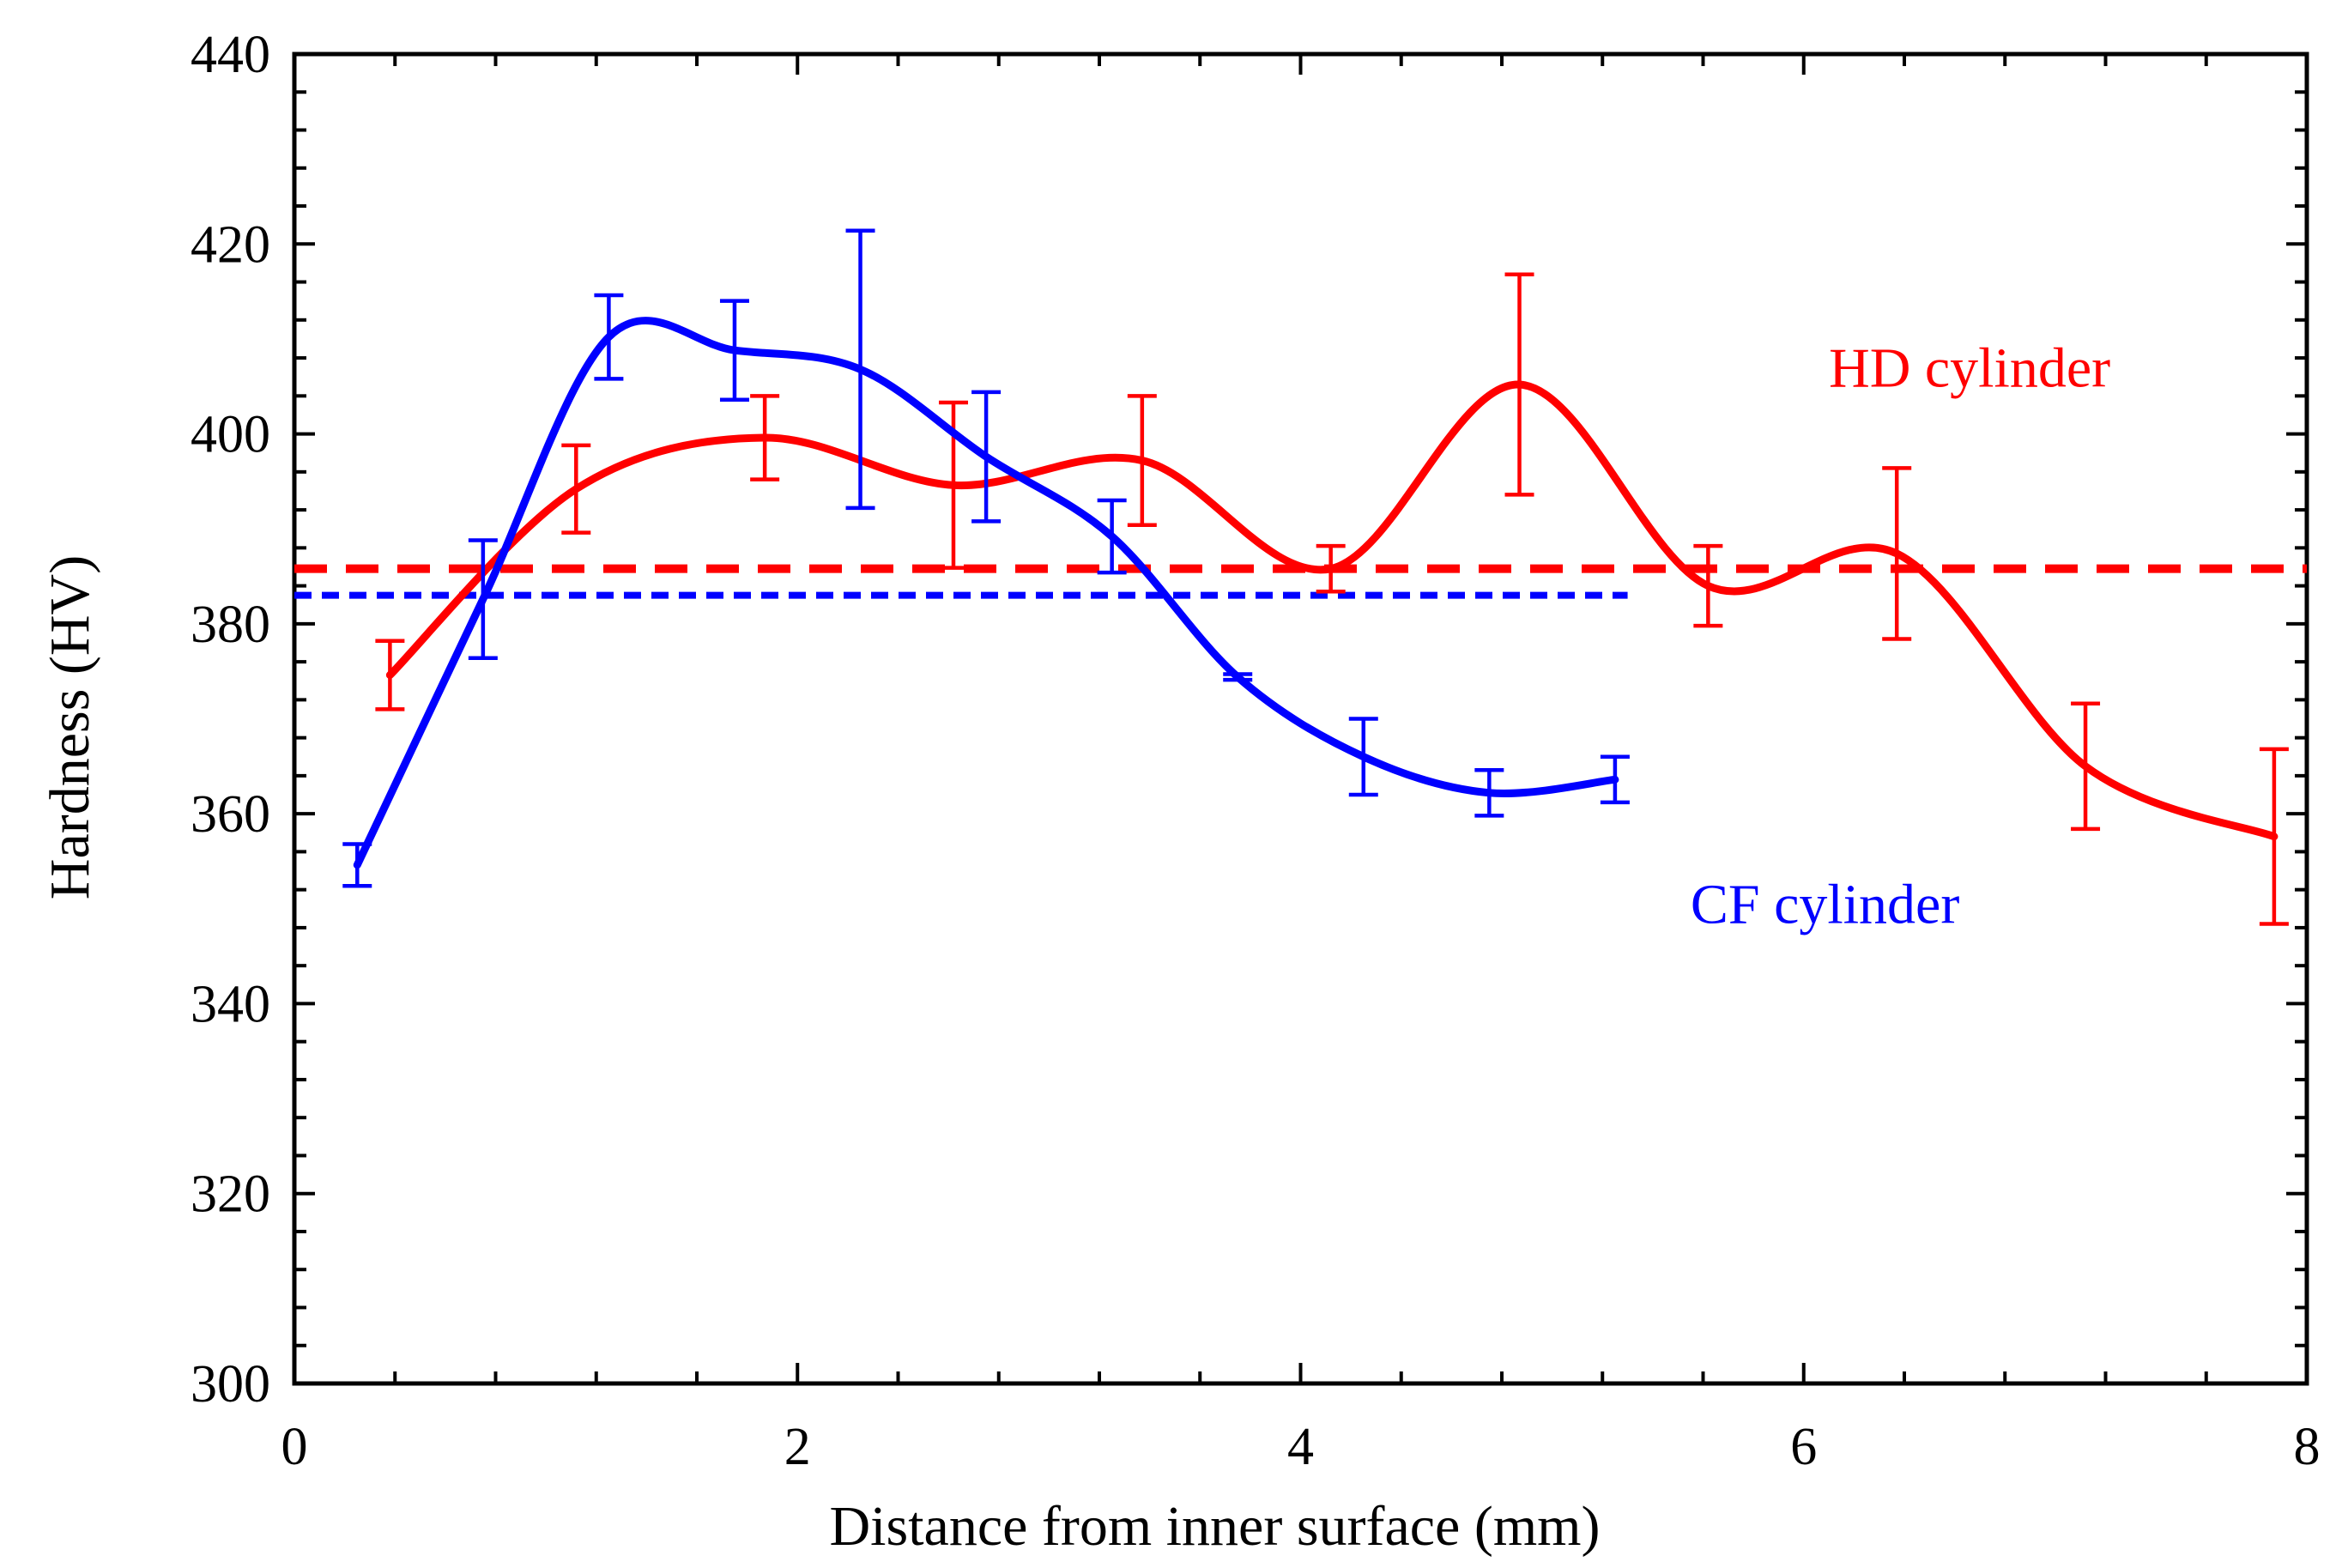 Image resolution: width=2336 pixels, height=1568 pixels. Describe the element at coordinates (294, 1447) in the screenshot. I see `x-tick-label: 0` at that location.